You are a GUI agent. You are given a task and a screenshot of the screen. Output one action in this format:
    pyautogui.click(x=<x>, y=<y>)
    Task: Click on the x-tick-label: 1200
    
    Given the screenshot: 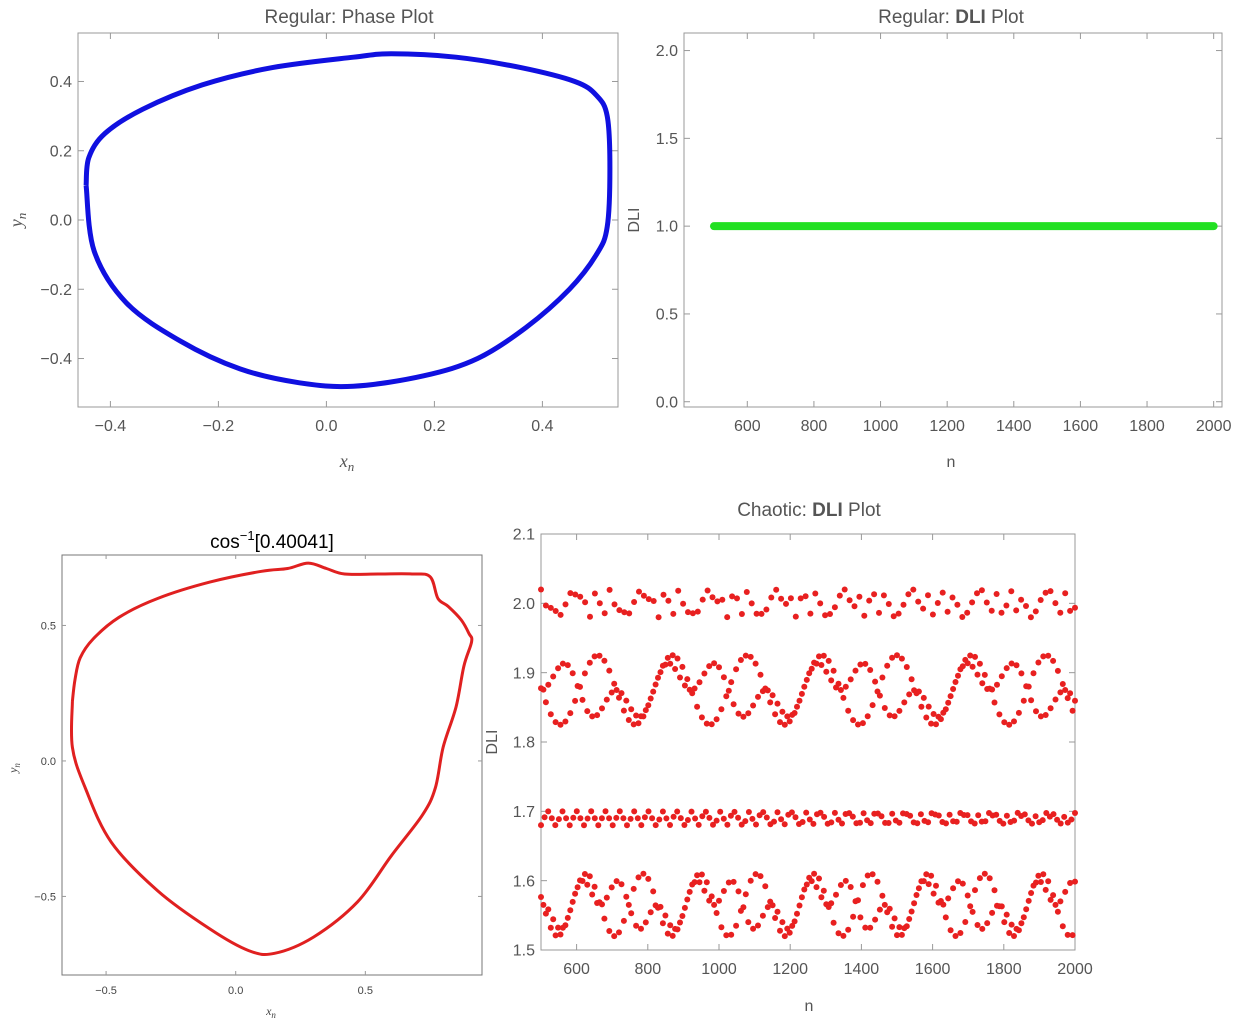 What is the action you would take?
    pyautogui.click(x=790, y=969)
    